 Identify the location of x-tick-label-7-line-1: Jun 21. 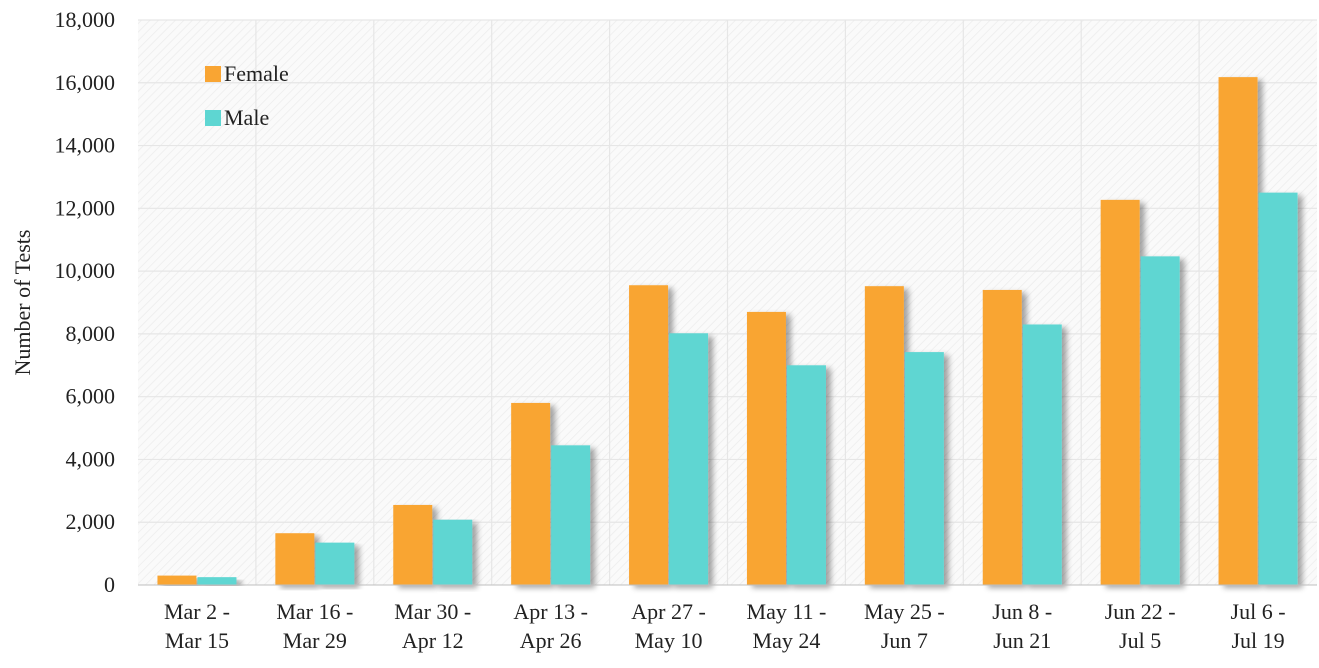
(1022, 640).